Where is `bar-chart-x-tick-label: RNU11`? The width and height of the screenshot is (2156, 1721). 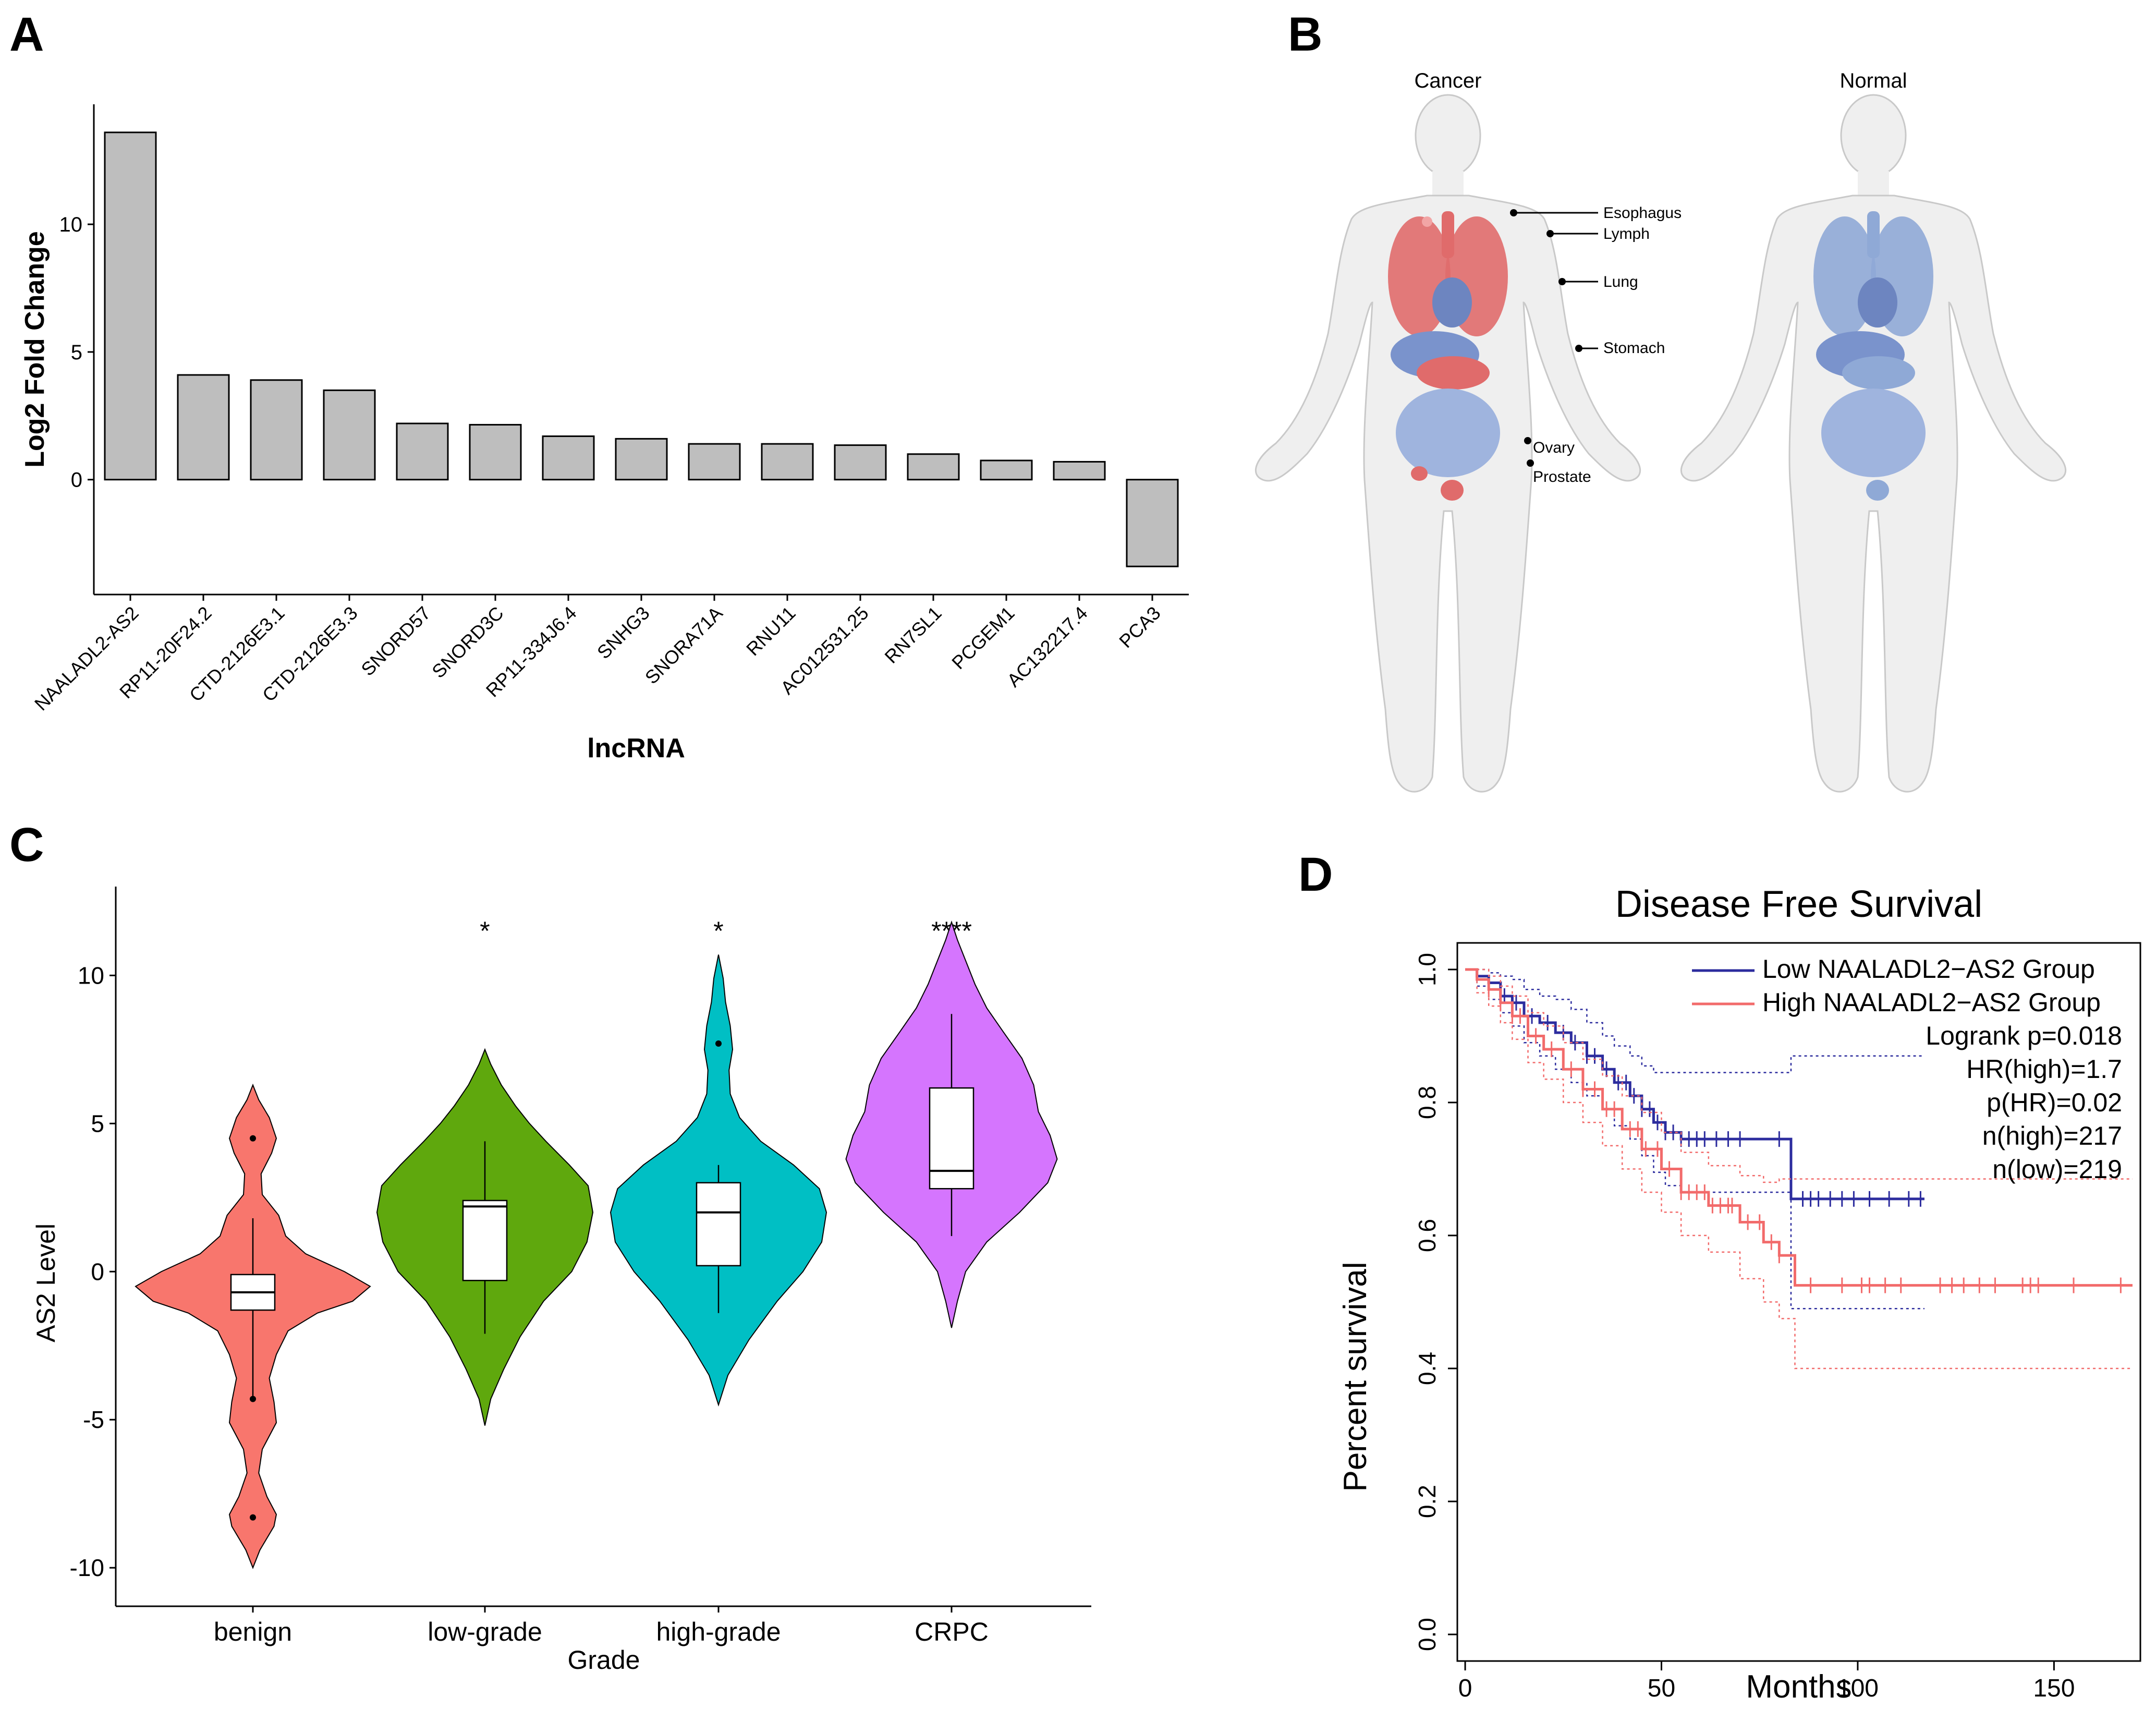 bar-chart-x-tick-label: RNU11 is located at coordinates (771, 631).